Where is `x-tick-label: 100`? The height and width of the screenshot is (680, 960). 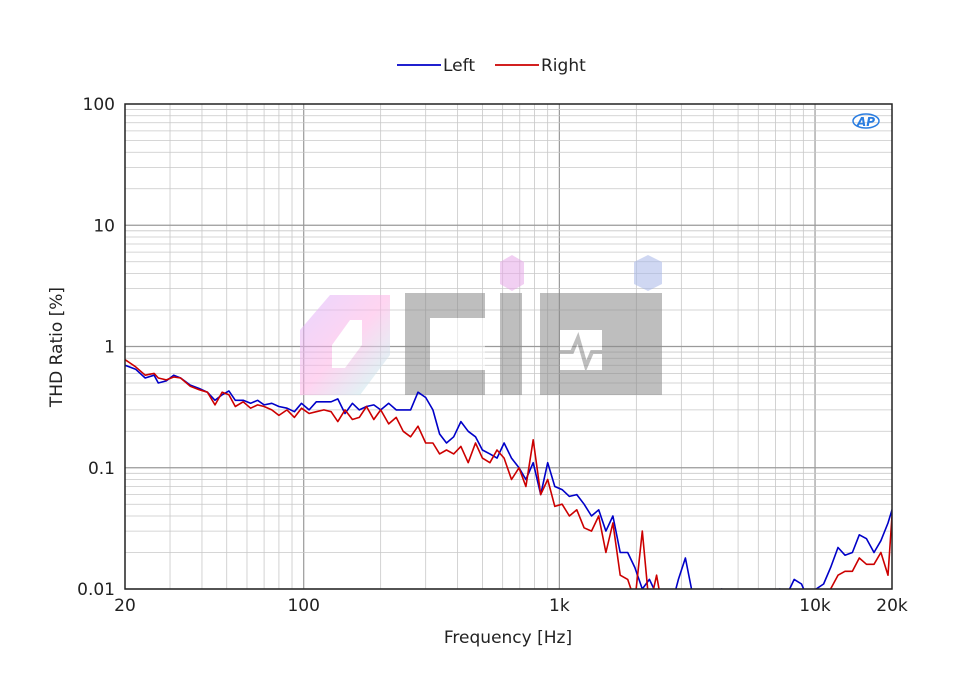
x-tick-label: 100 is located at coordinates (303, 606).